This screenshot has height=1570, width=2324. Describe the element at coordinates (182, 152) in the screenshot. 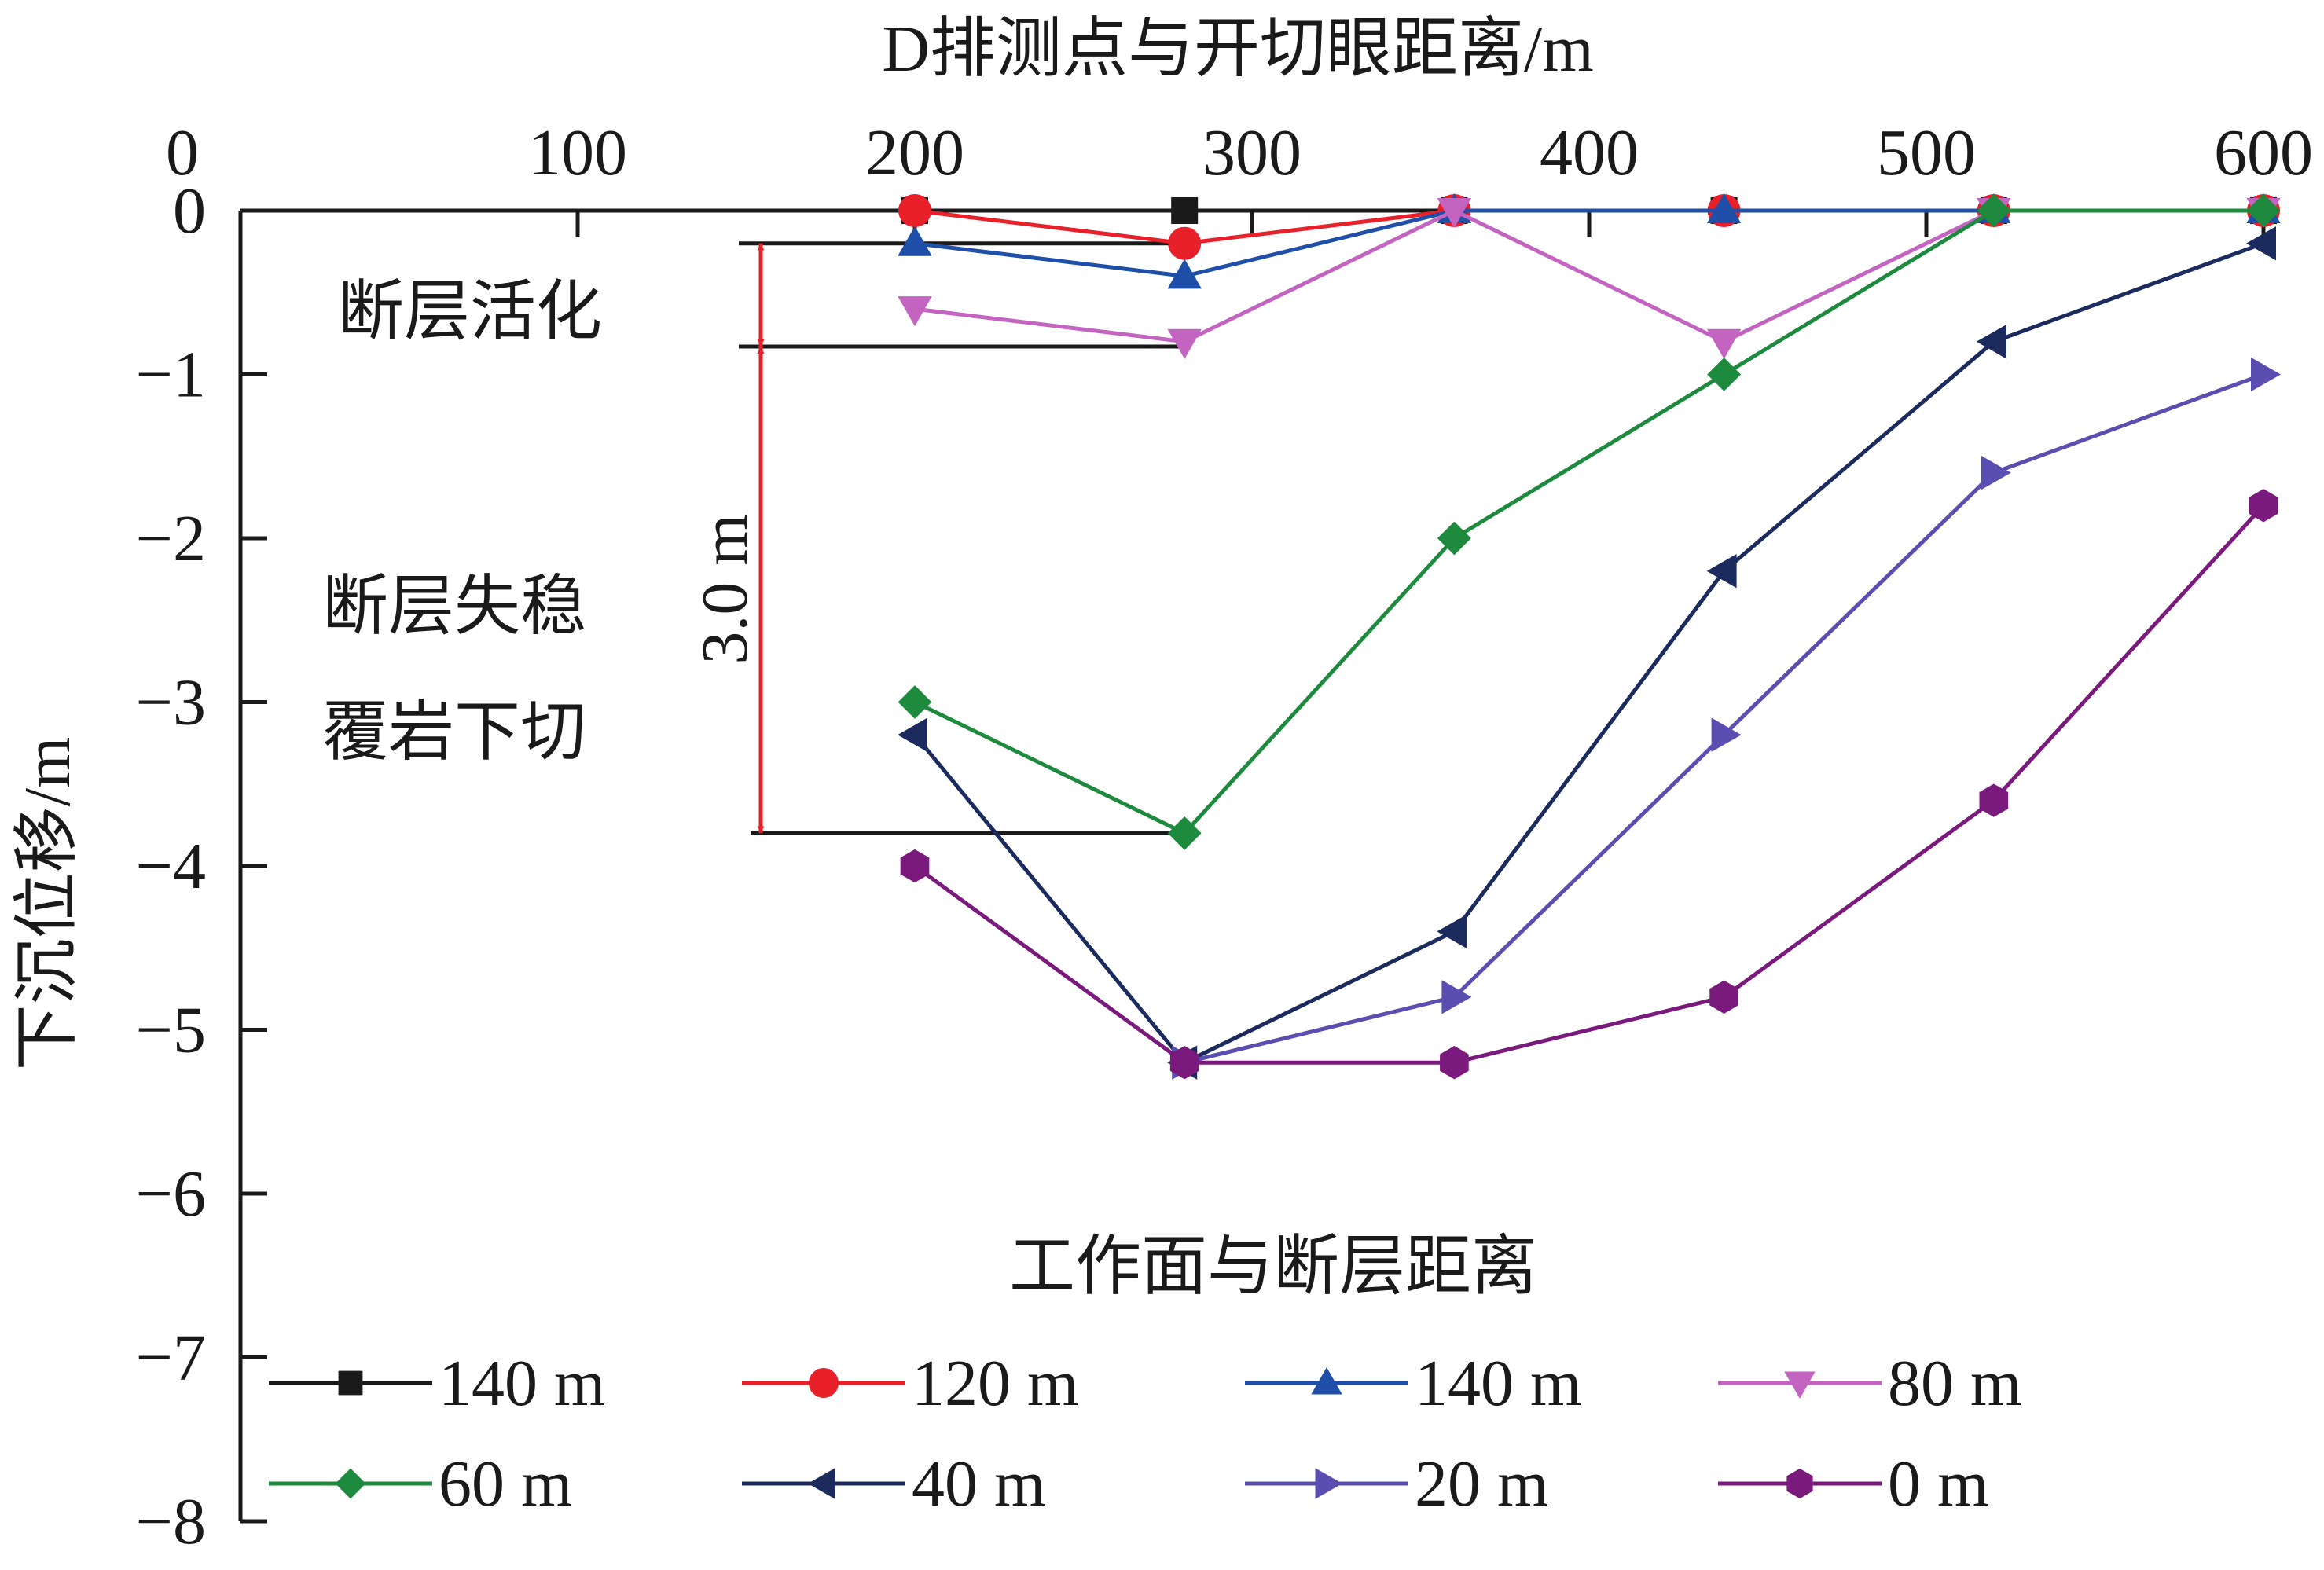

I see `x-tick-label: 0` at that location.